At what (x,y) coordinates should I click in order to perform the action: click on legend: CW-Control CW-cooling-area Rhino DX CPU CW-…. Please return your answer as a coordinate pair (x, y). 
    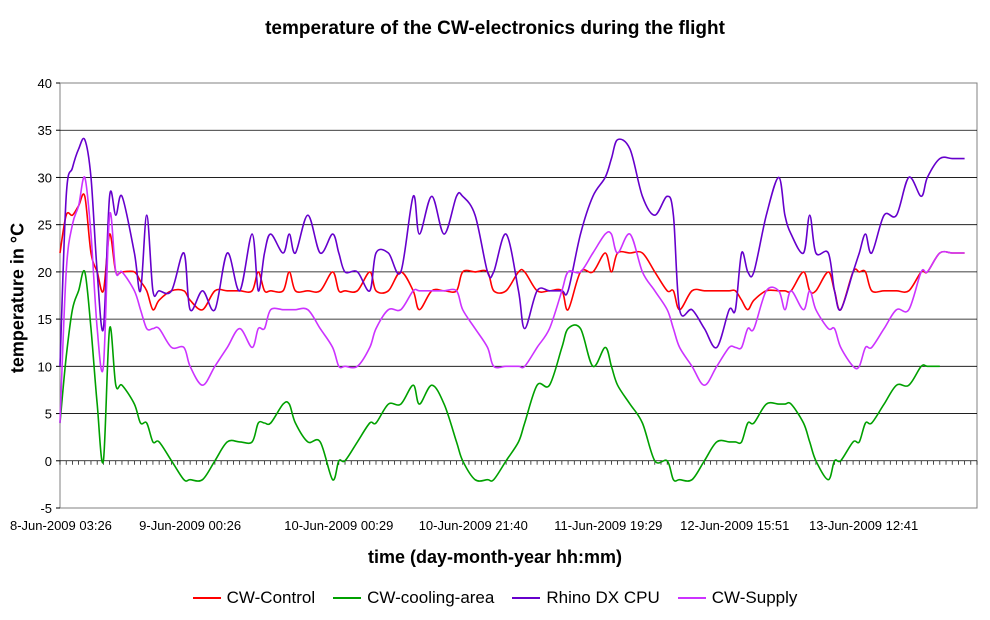
    Looking at the image, I should click on (495, 598).